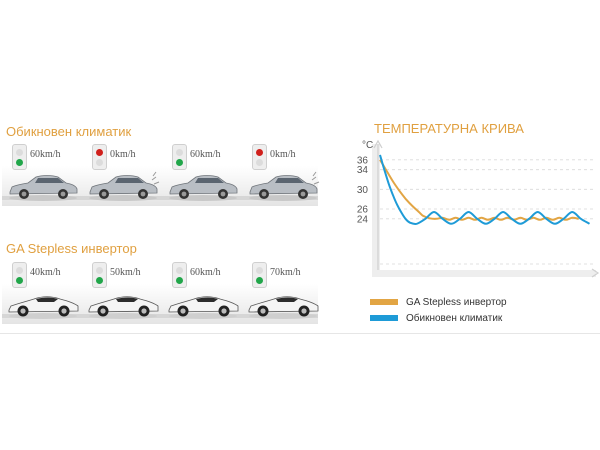  What do you see at coordinates (363, 170) in the screenshot?
I see `y-tick-label: 34` at bounding box center [363, 170].